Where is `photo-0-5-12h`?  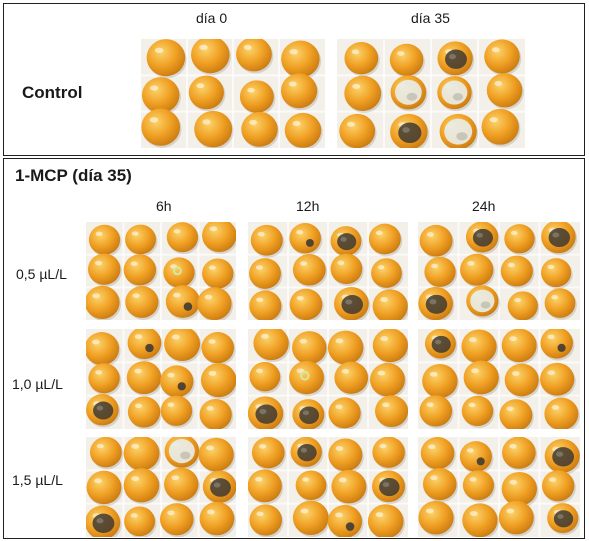
photo-0-5-12h is located at coordinates (328, 271).